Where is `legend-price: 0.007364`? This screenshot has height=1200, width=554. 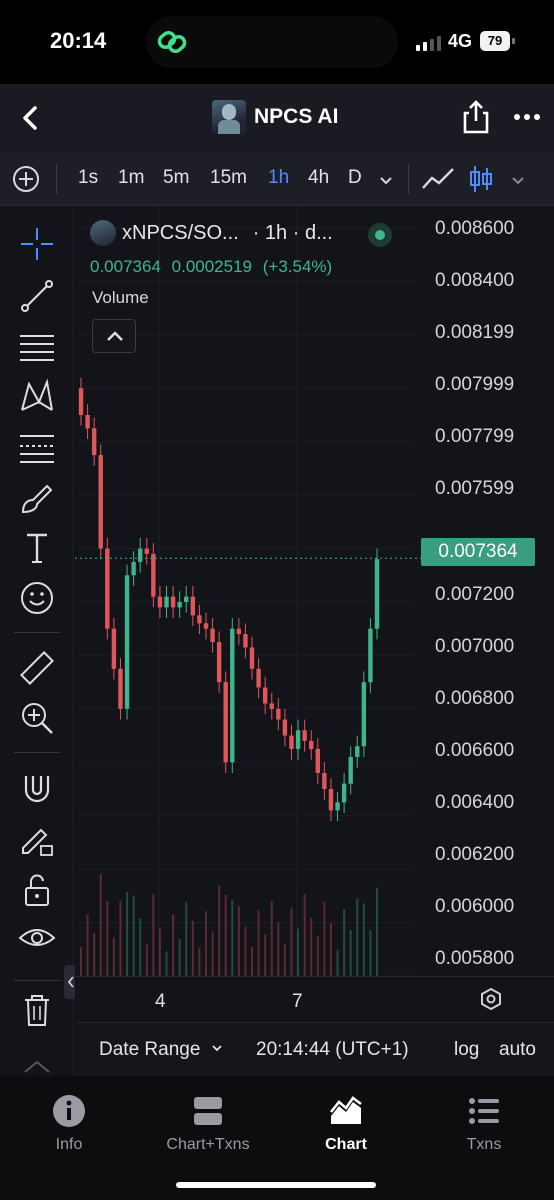
legend-price: 0.007364 is located at coordinates (125, 266).